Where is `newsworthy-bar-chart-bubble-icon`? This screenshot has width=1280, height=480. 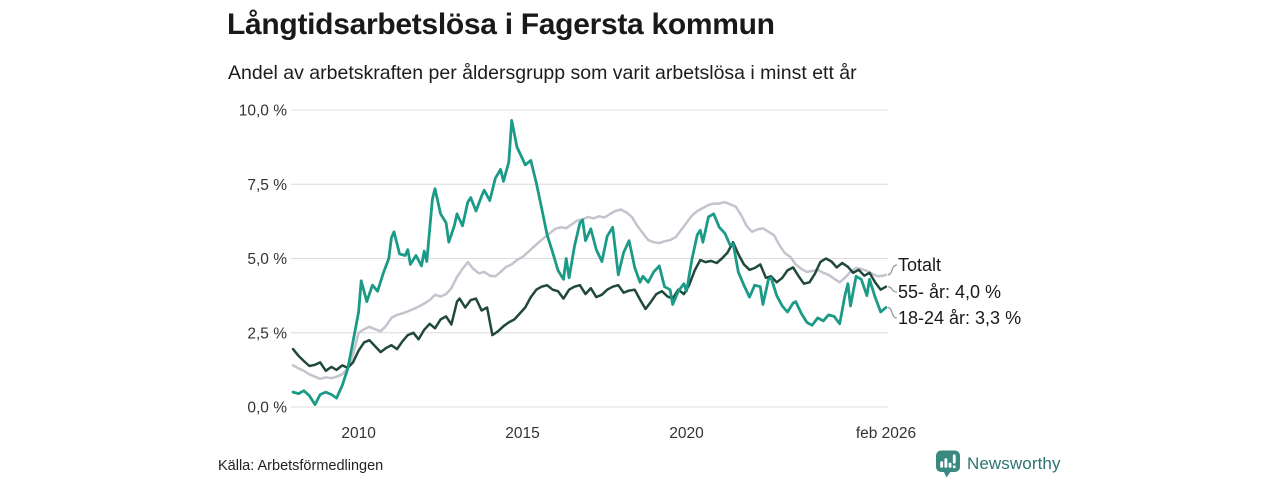 newsworthy-bar-chart-bubble-icon is located at coordinates (948, 464).